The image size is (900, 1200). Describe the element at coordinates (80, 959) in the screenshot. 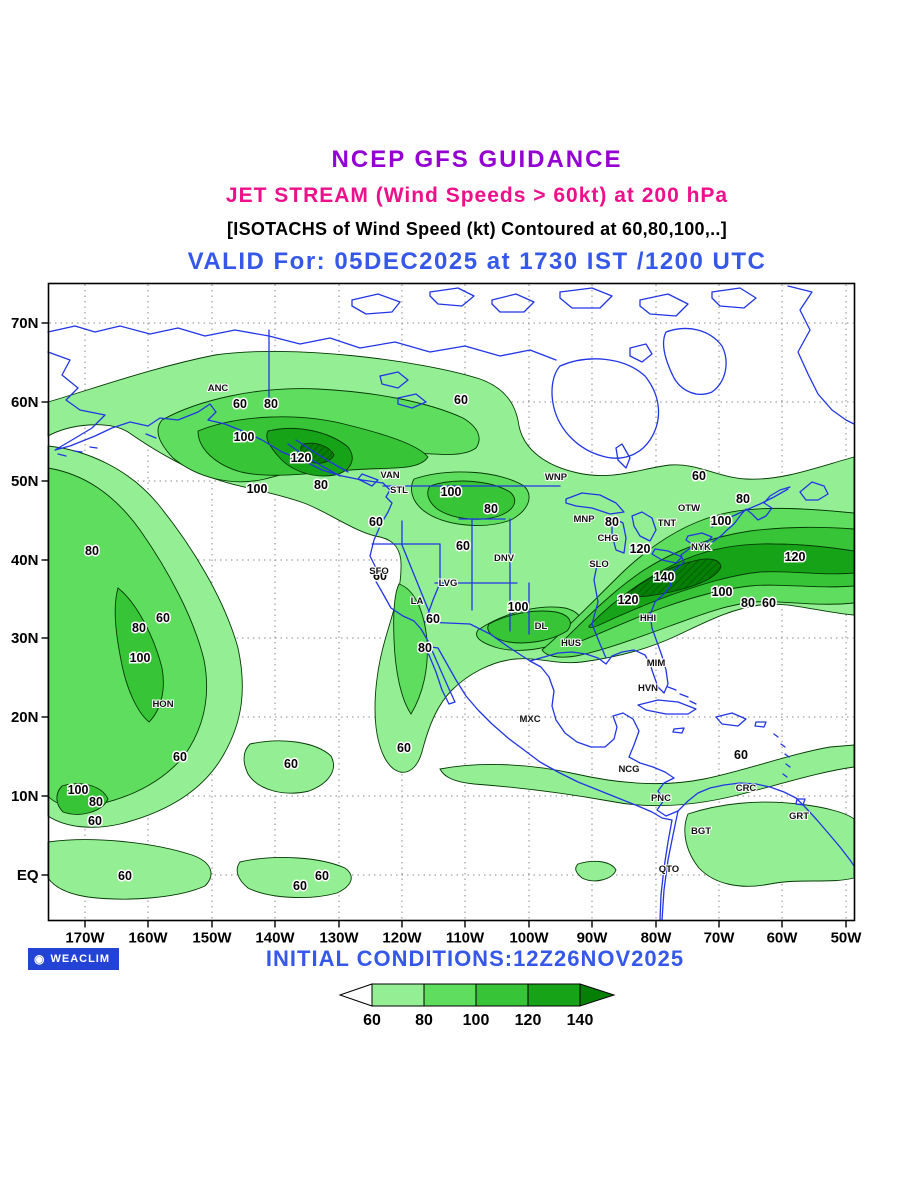

I see `weaclim-logo-text: WEACLIM` at that location.